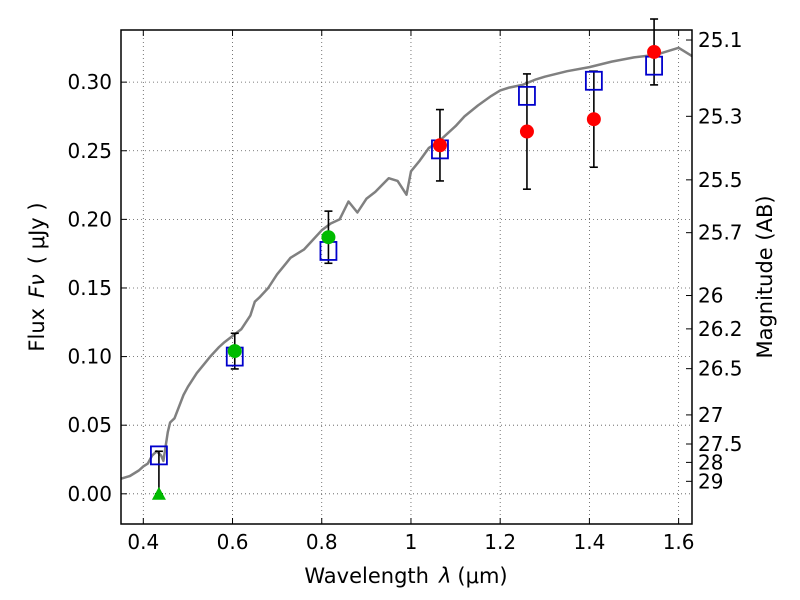 Image resolution: width=800 pixels, height=600 pixels. Describe the element at coordinates (89, 494) in the screenshot. I see `y-tick-label: 0.00` at that location.